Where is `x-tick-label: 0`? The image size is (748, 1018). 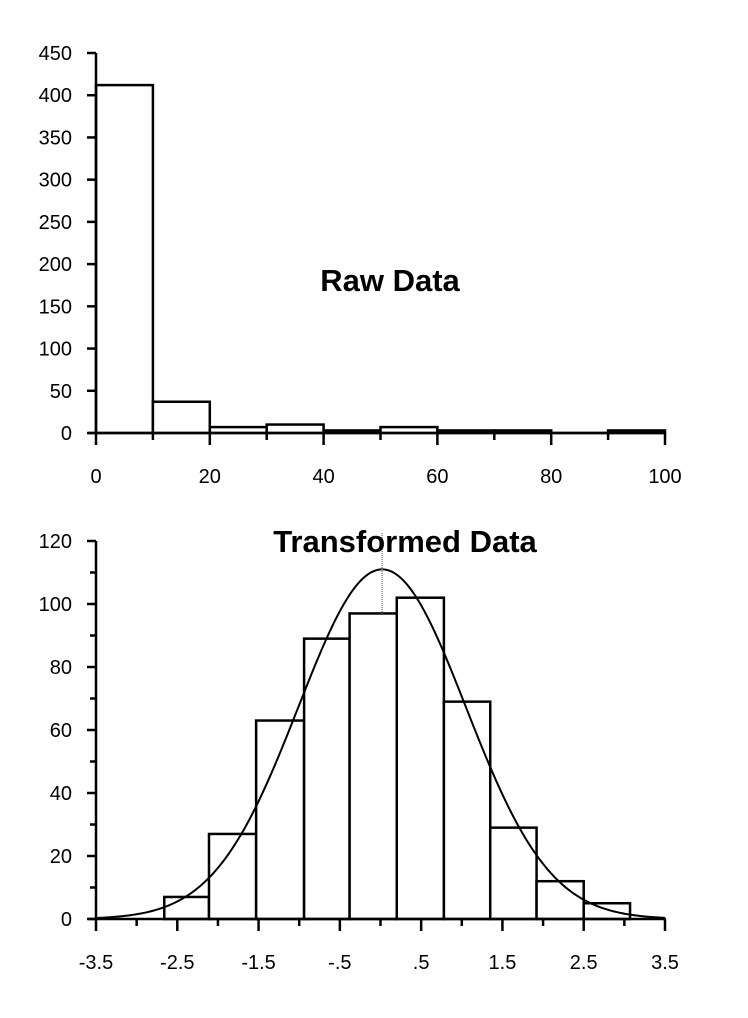
x-tick-label: 0 is located at coordinates (95, 477).